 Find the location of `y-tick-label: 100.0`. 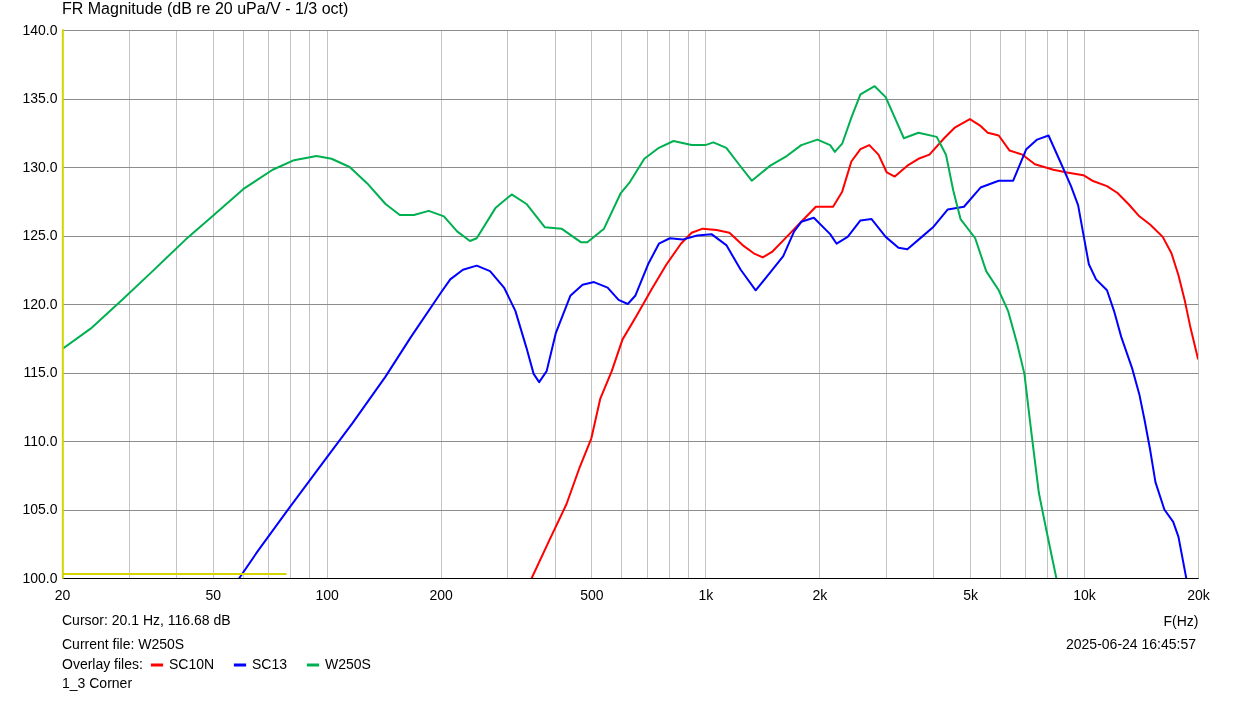

y-tick-label: 100.0 is located at coordinates (40, 577).